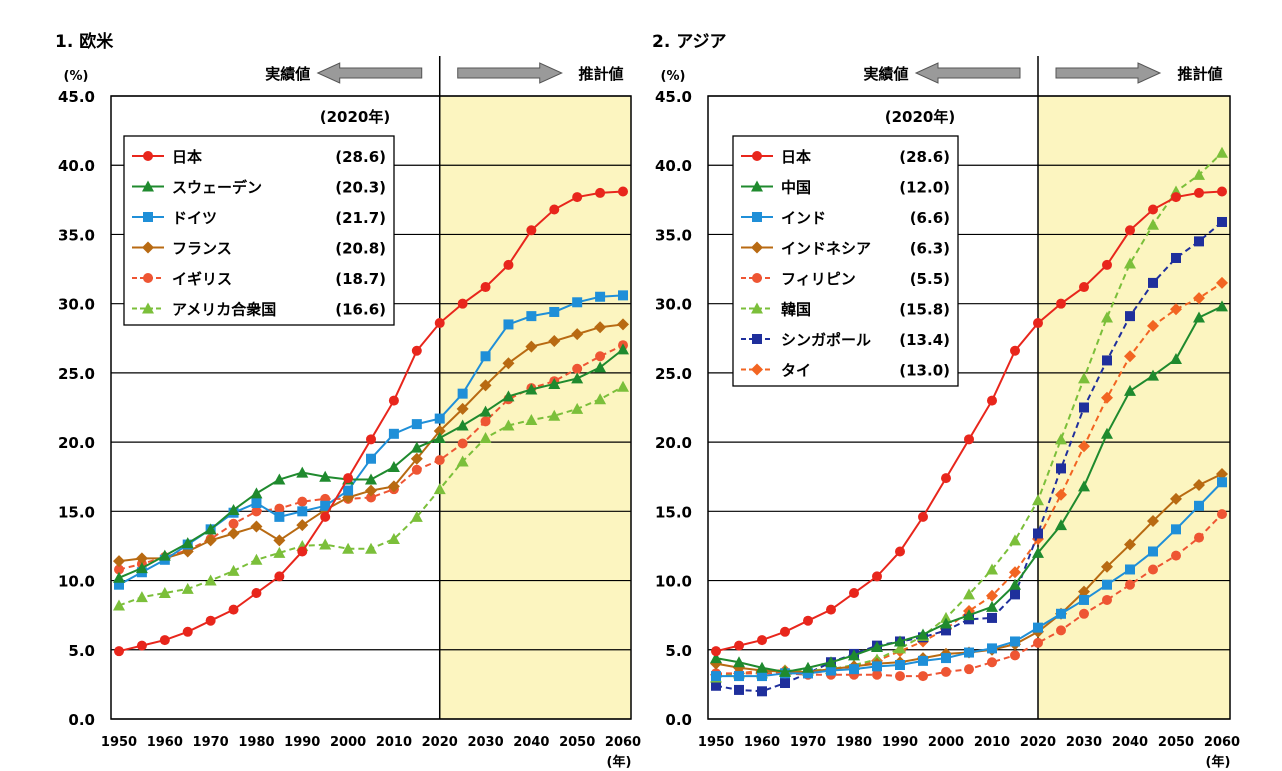 Image resolution: width=1282 pixels, height=771 pixels. Describe the element at coordinates (287, 74) in the screenshot. I see `actual-label: 実績値` at that location.